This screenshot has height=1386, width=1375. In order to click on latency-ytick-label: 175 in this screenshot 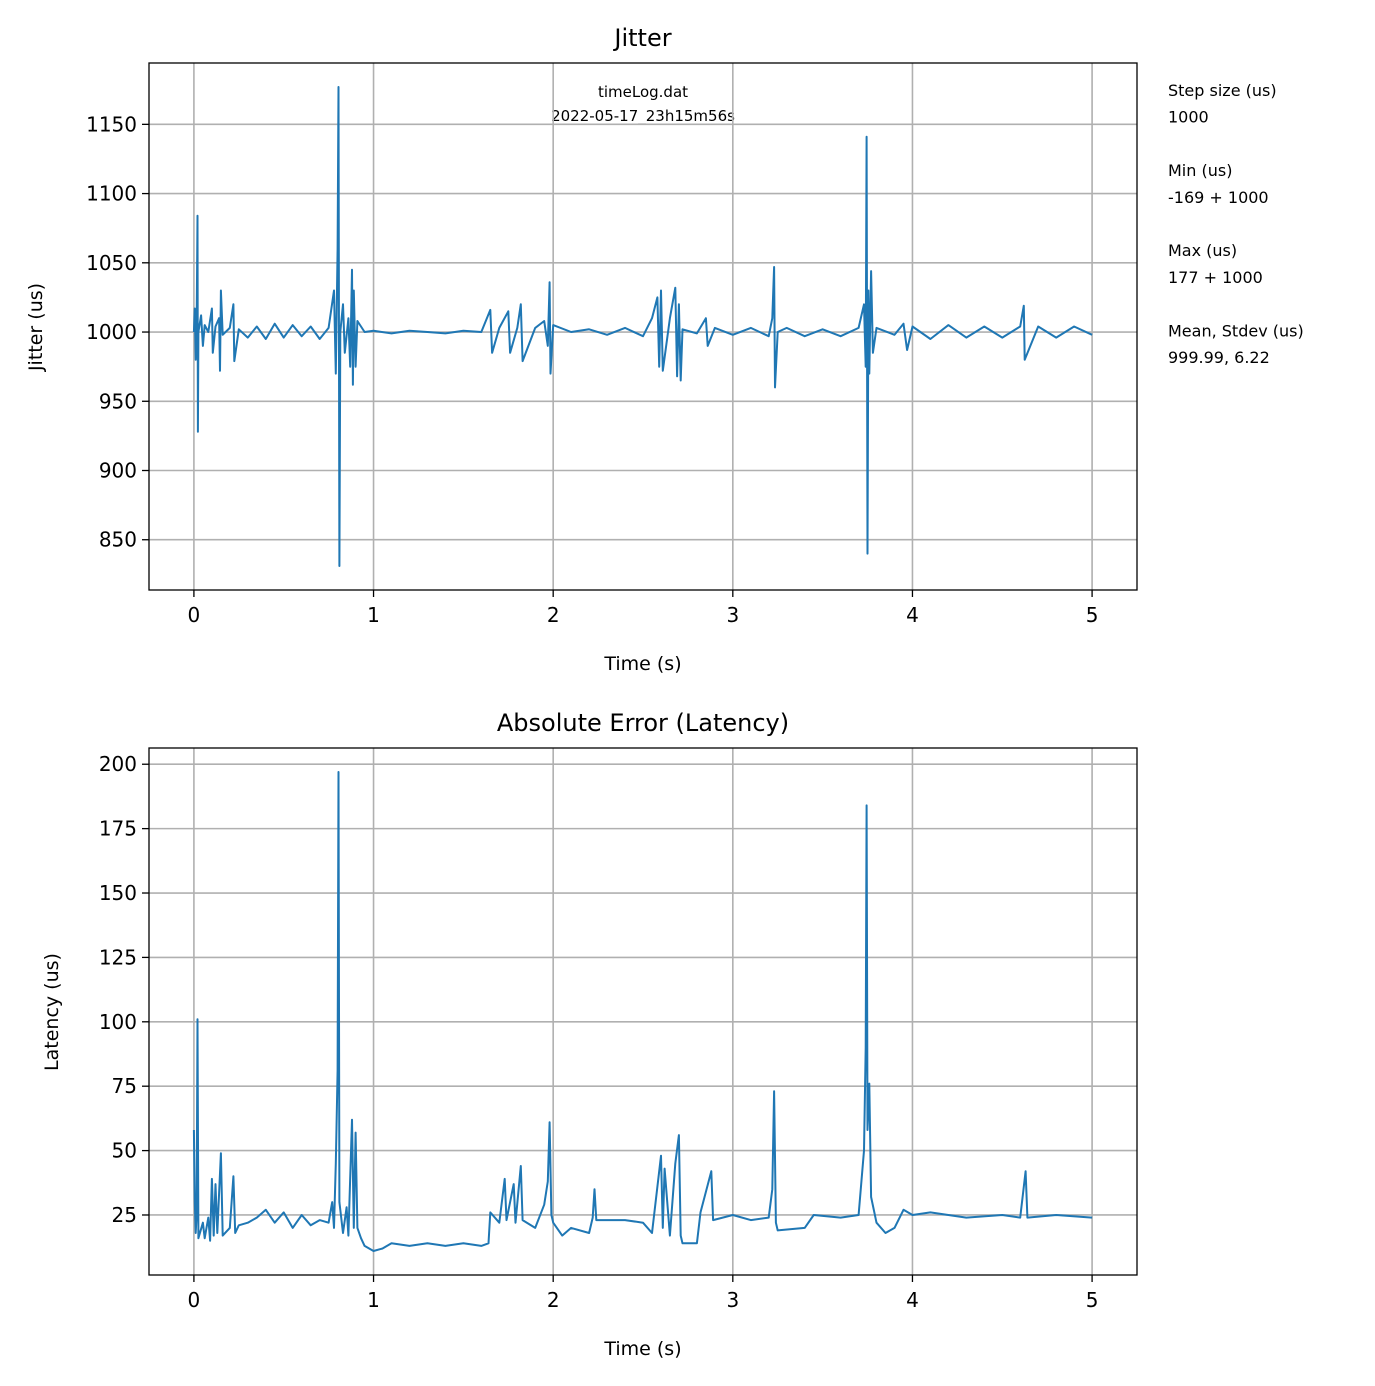, I will do `click(118, 829)`.